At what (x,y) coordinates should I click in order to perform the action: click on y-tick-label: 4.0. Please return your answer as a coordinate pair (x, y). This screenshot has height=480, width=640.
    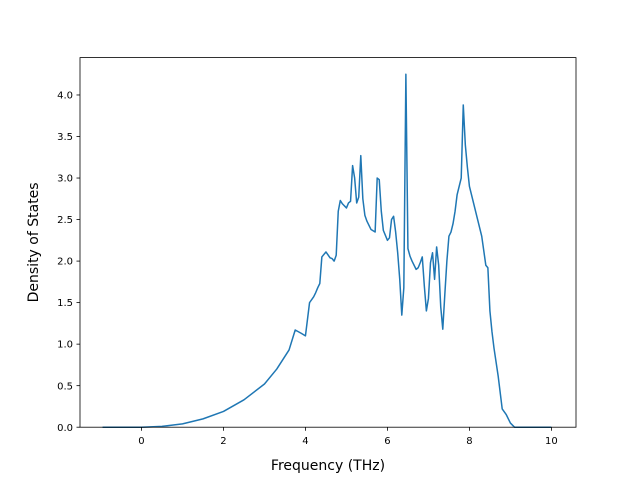
    Looking at the image, I should click on (65, 96).